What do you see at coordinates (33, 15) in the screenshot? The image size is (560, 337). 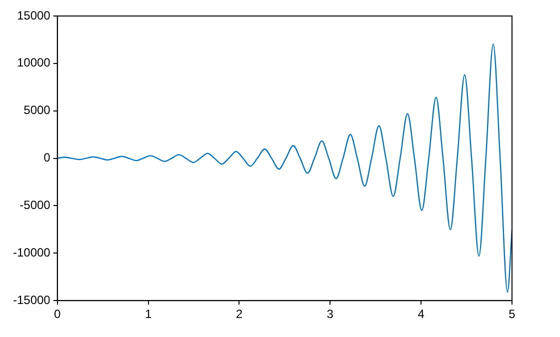 I see `y-tick-label: 15000` at bounding box center [33, 15].